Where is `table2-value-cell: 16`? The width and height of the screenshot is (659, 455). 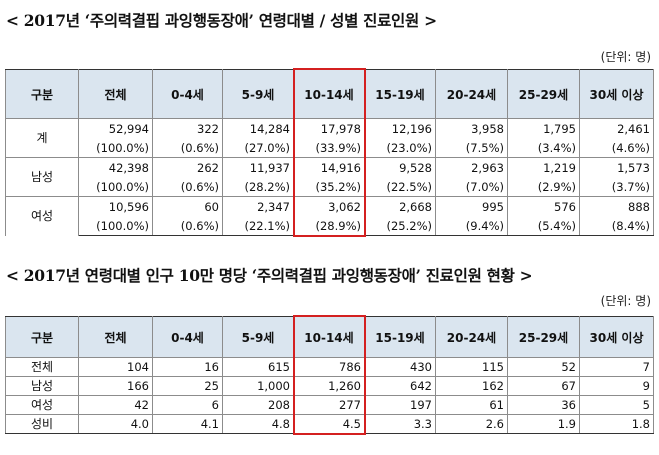
table2-value-cell: 16 is located at coordinates (187, 367).